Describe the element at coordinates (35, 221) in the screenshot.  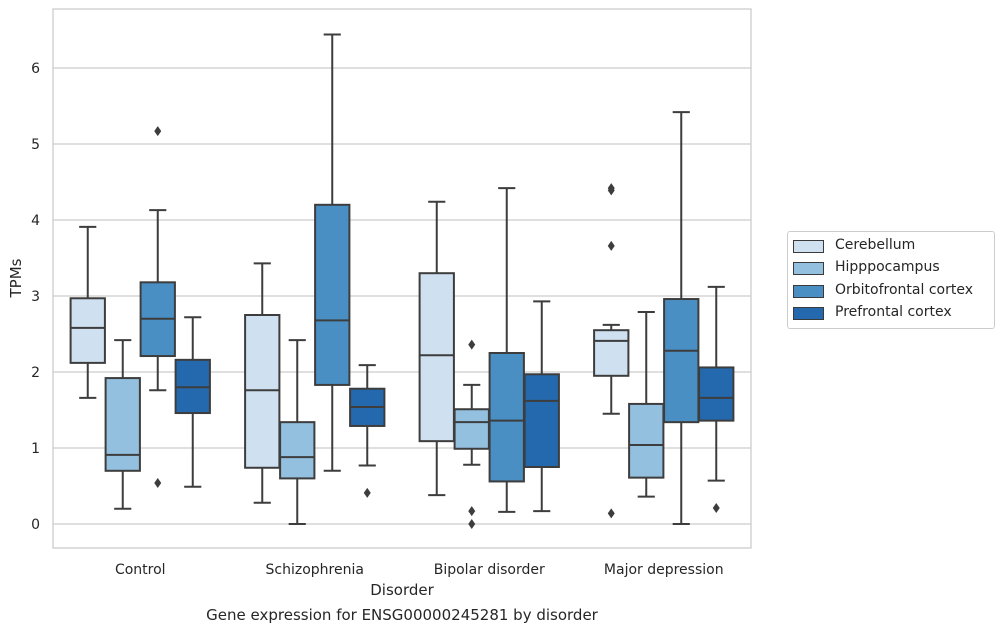
I see `y-tick-label: 4` at that location.